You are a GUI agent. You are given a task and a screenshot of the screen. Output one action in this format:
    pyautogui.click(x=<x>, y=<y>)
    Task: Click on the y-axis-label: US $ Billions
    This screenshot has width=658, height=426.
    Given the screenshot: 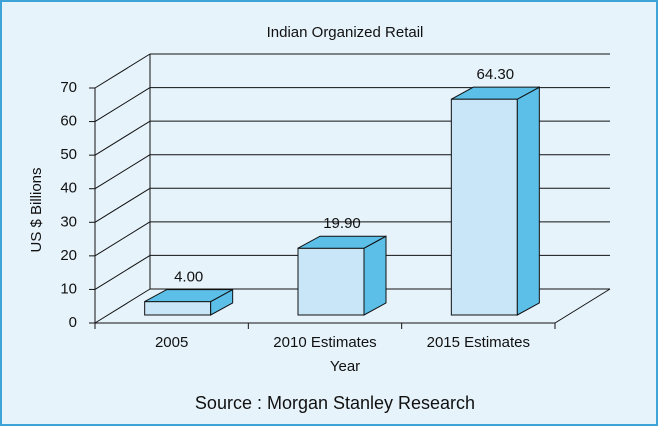 What is the action you would take?
    pyautogui.click(x=36, y=209)
    